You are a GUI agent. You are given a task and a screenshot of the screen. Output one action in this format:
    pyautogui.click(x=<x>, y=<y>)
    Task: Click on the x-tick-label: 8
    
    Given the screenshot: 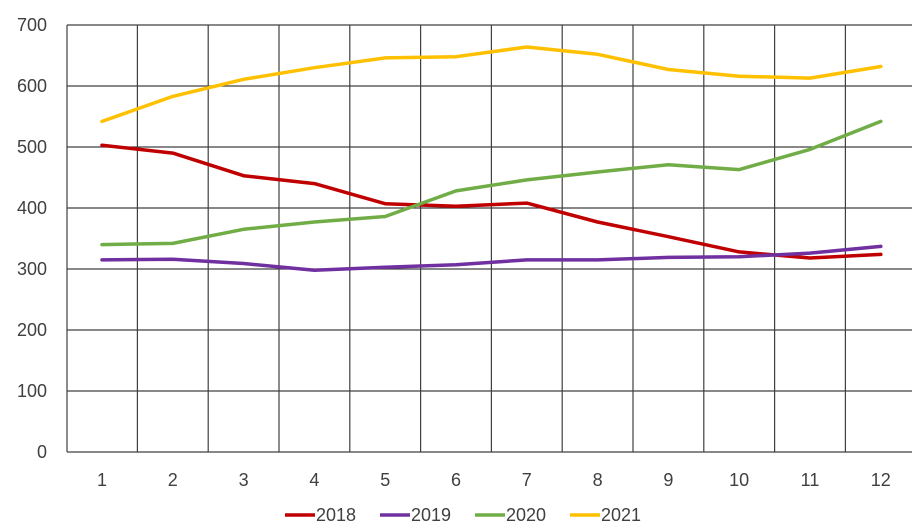 What is the action you would take?
    pyautogui.click(x=598, y=480)
    